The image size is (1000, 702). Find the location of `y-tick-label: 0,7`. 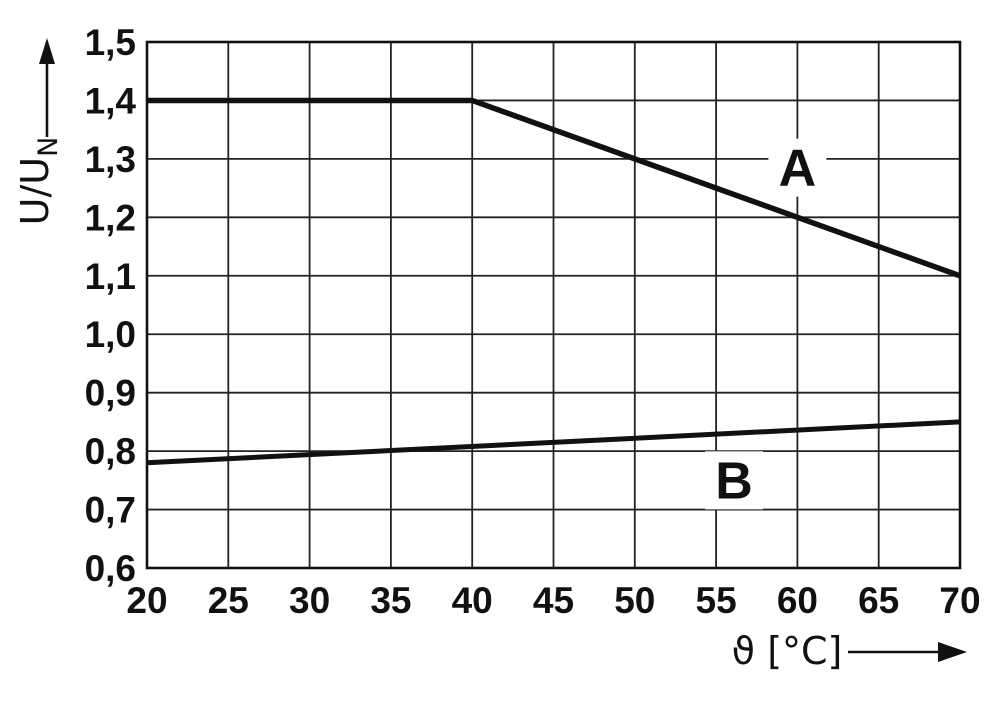

y-tick-label: 0,7 is located at coordinates (110, 510).